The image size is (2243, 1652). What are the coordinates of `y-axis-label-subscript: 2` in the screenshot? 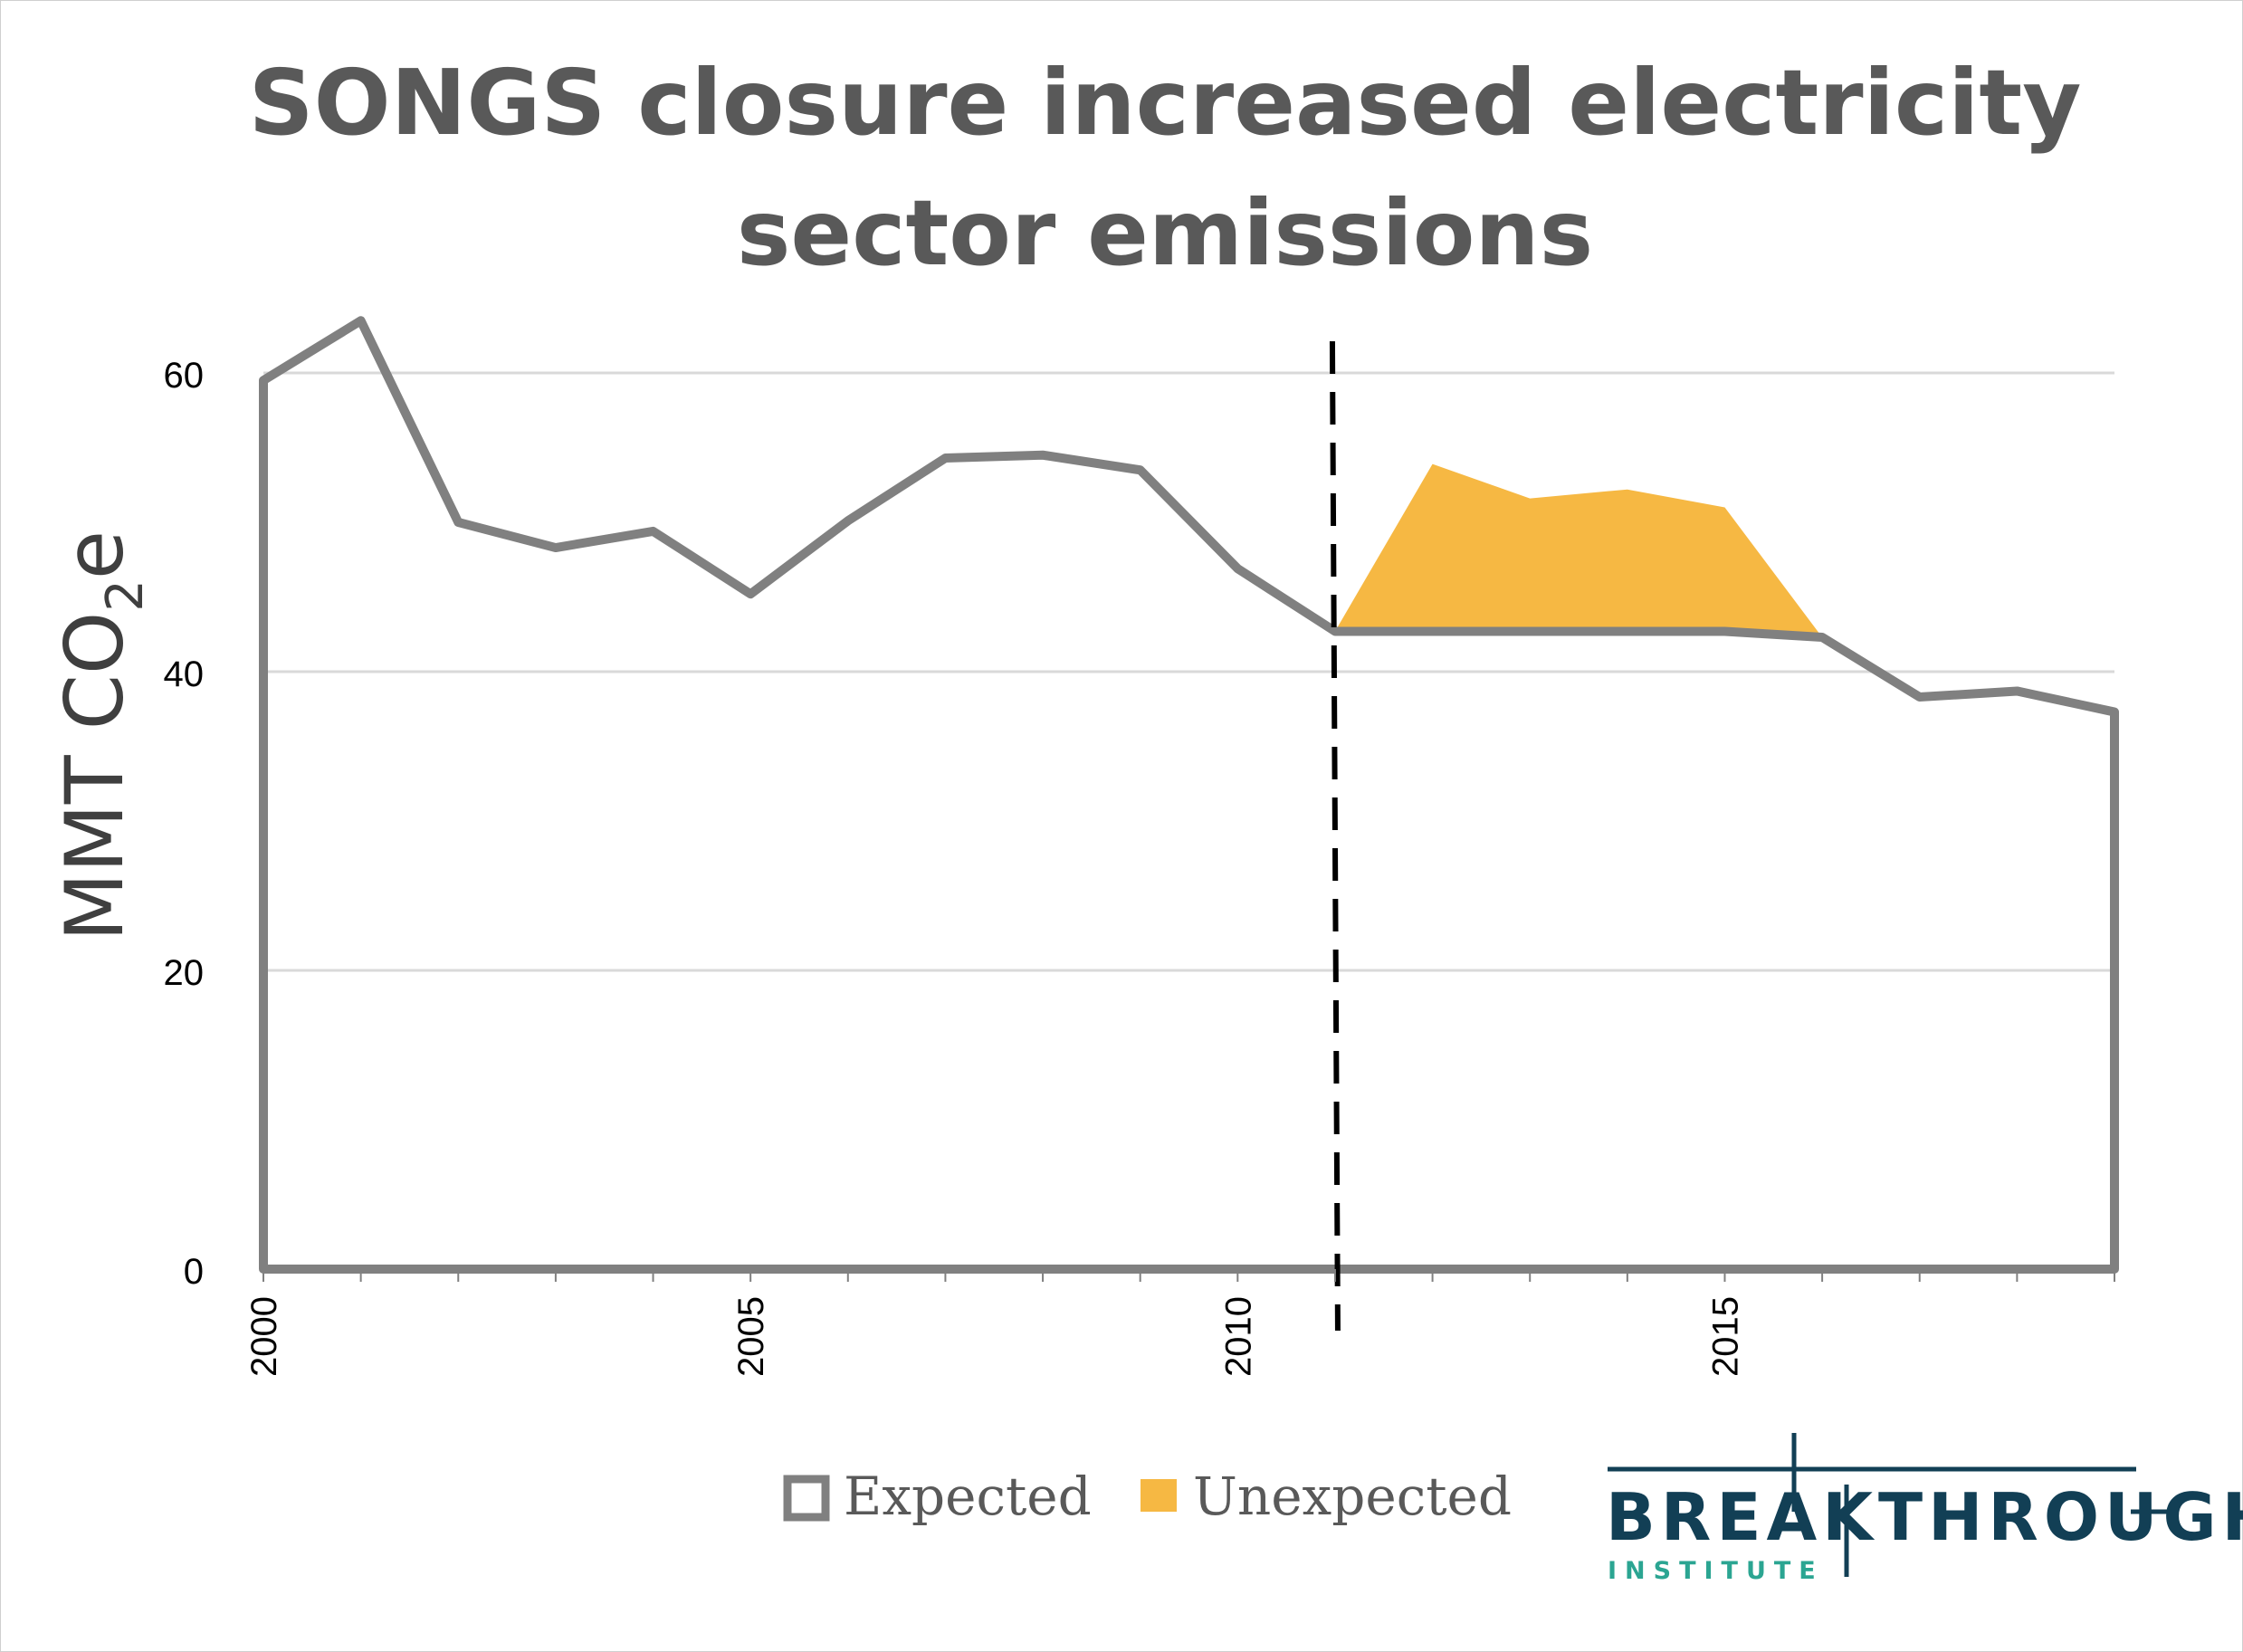 It's located at (125, 595).